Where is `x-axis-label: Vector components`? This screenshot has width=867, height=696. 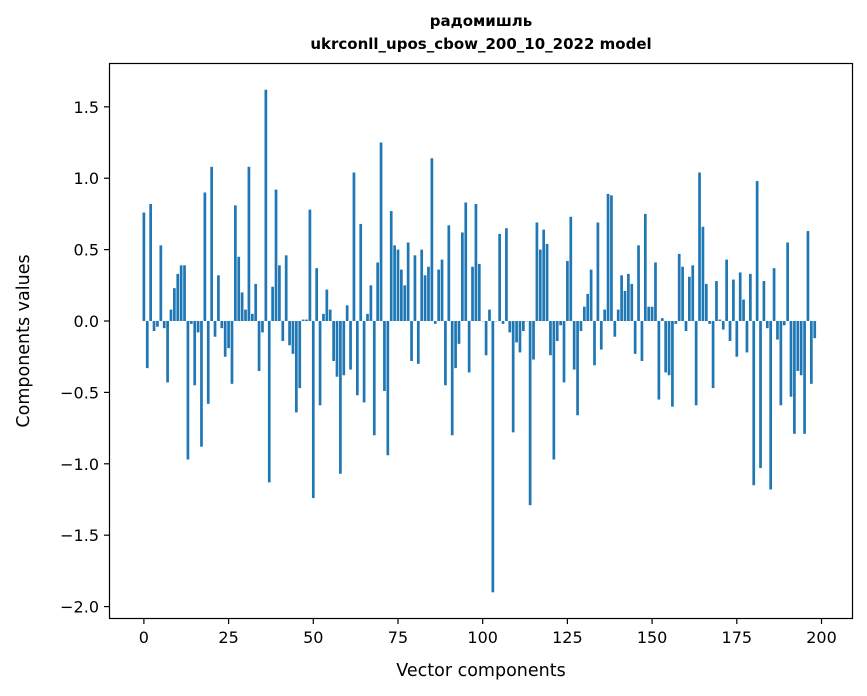 x-axis-label: Vector components is located at coordinates (480, 671).